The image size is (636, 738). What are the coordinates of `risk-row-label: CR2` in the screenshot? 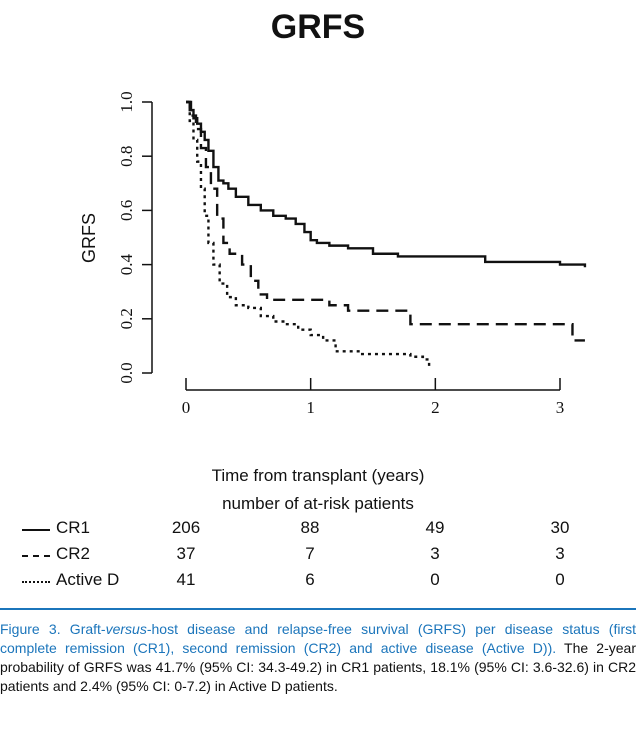 It's located at (73, 553).